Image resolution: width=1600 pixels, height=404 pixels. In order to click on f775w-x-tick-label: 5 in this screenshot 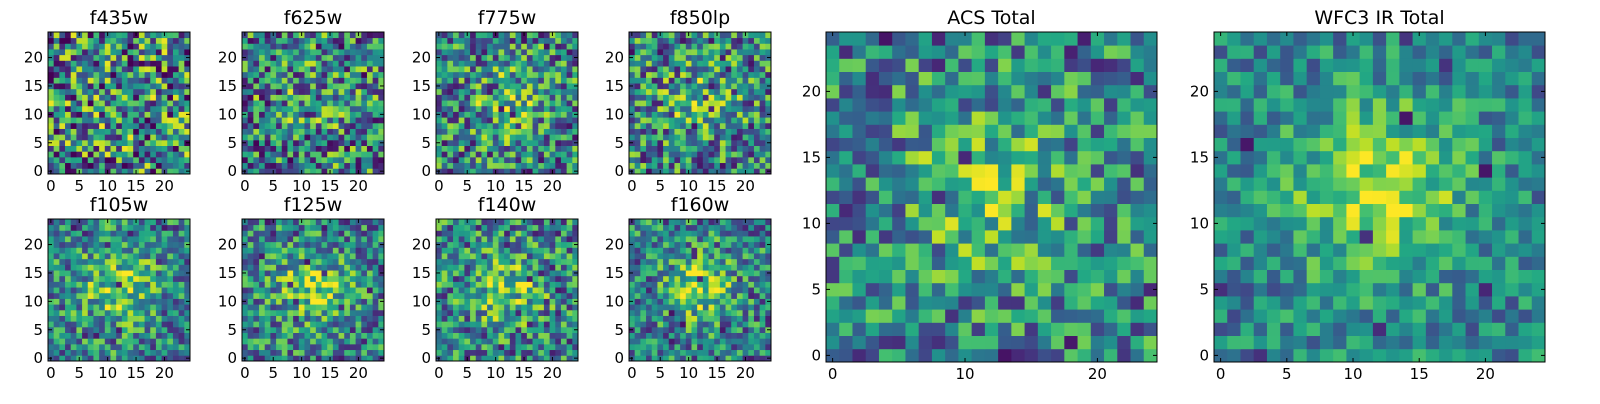, I will do `click(467, 186)`.